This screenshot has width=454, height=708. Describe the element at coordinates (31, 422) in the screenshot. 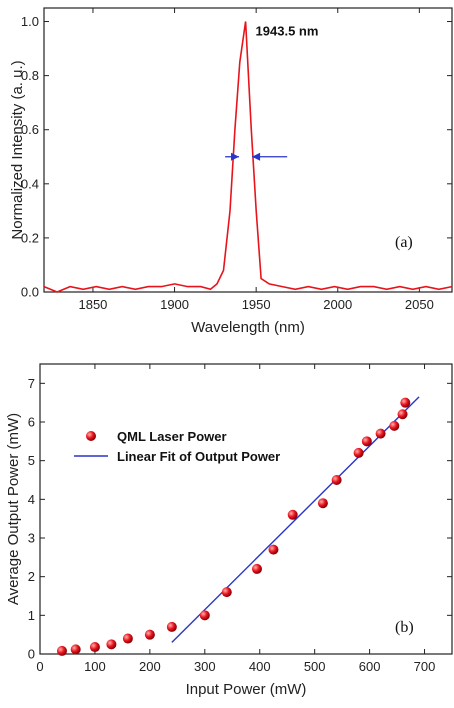

I see `y-tick-label: 6` at that location.